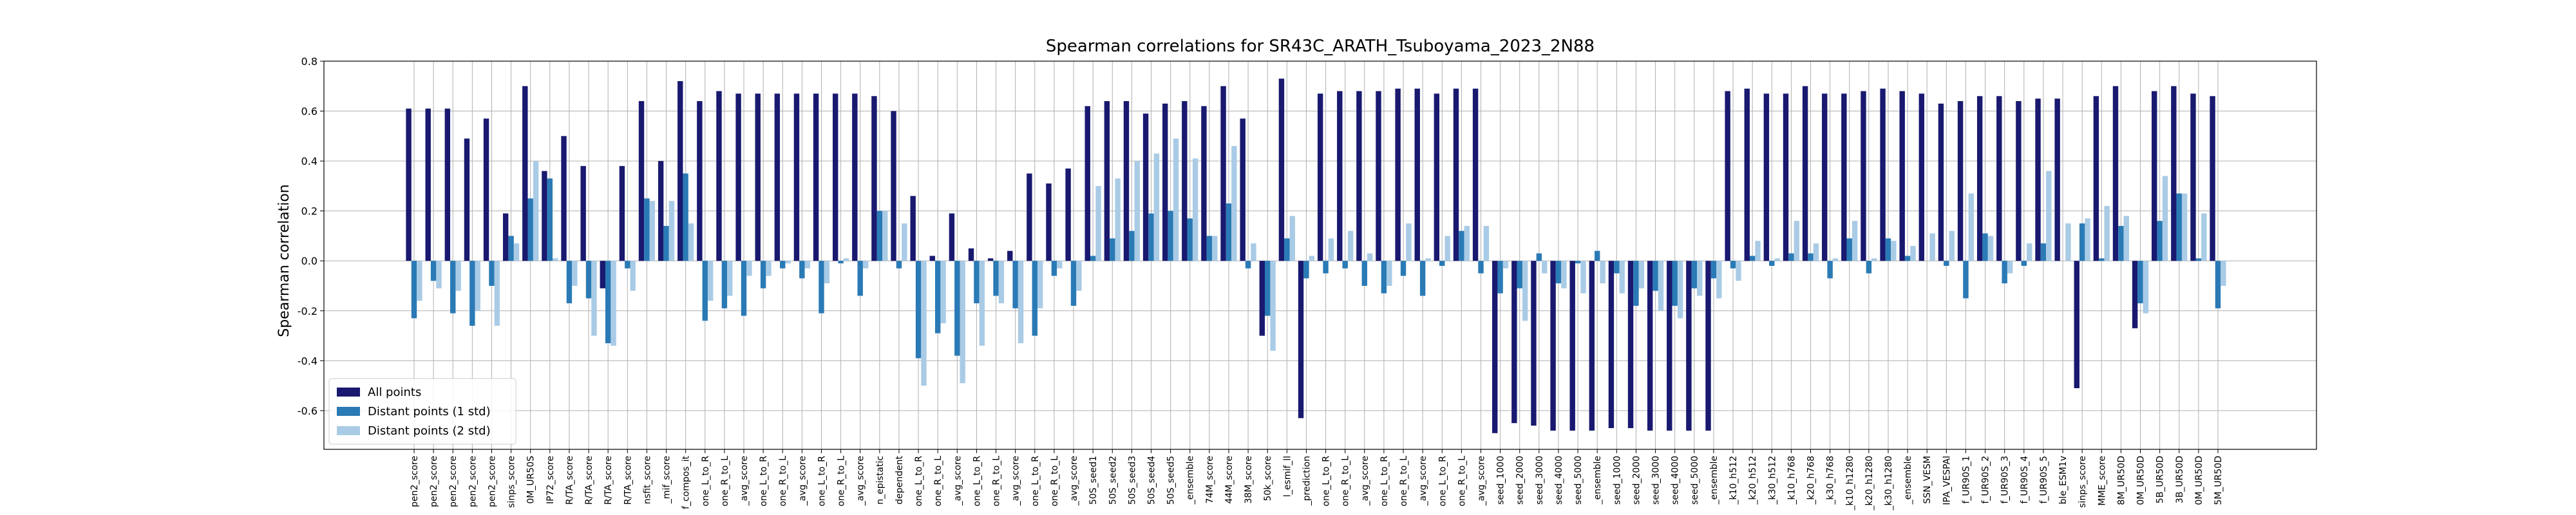  I want to click on x-tick-label: pen2_score, so click(415, 481).